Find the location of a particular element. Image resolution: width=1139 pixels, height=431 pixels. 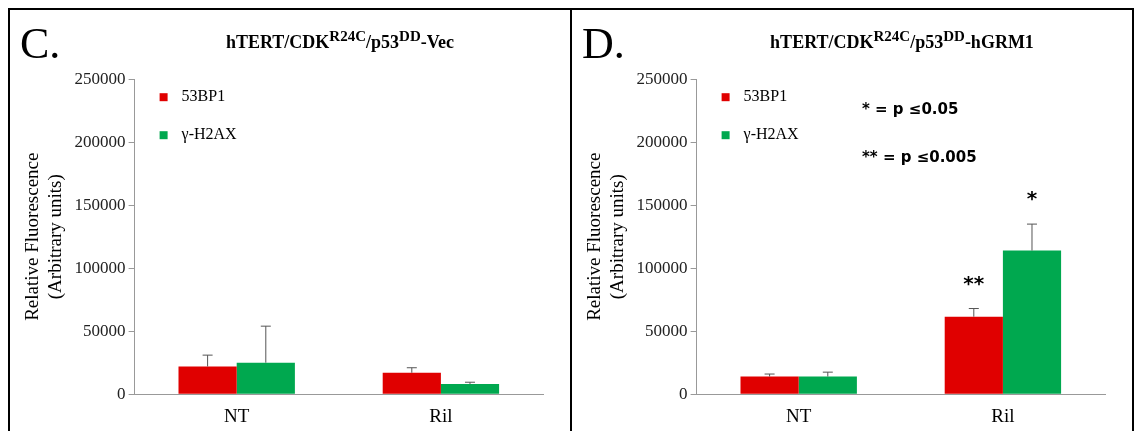

text: D. is located at coordinates (603, 43).